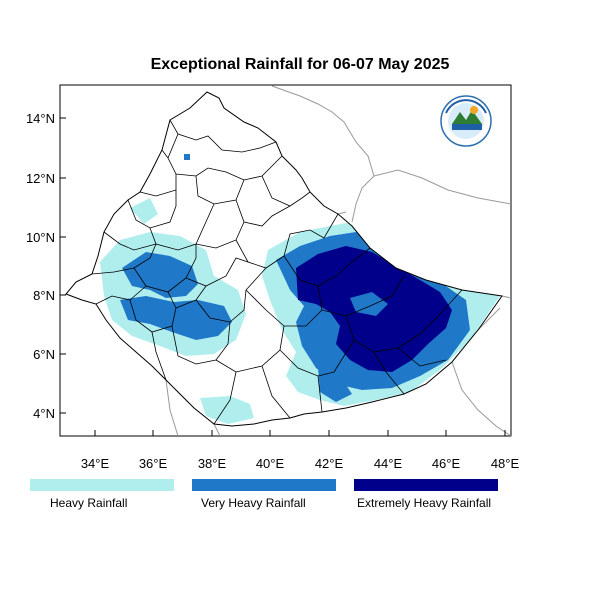 This screenshot has height=600, width=600. I want to click on x-axis: 34°E 36°E 38°E 40°E 42°E 44°E 46°E 48°E, so click(300, 450).